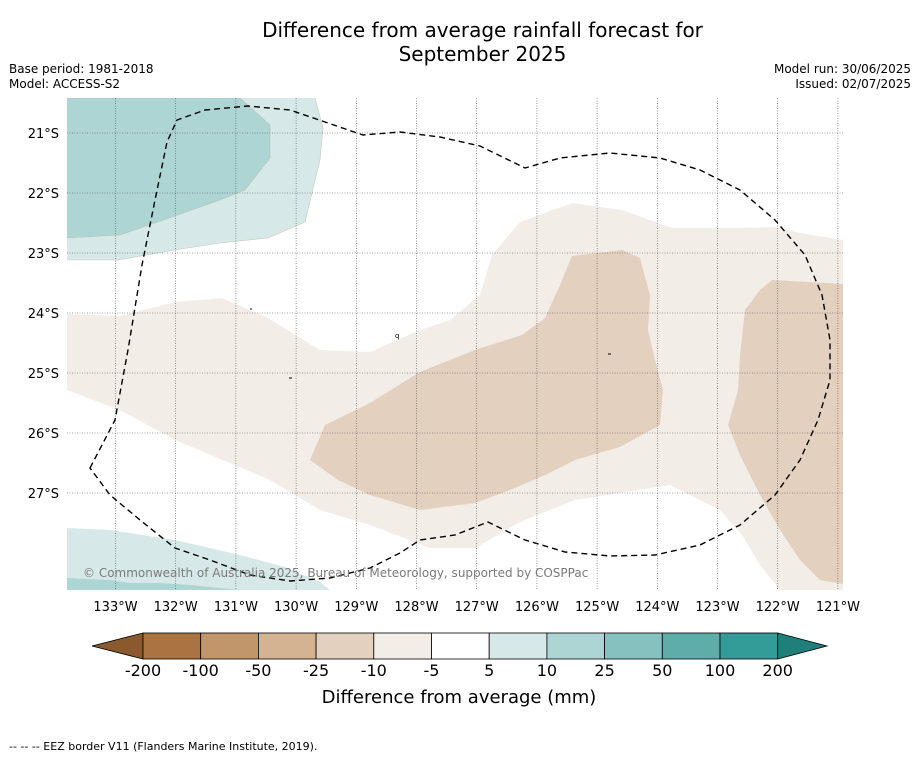 The width and height of the screenshot is (919, 758). Describe the element at coordinates (657, 607) in the screenshot. I see `lon-label: 124°W` at that location.